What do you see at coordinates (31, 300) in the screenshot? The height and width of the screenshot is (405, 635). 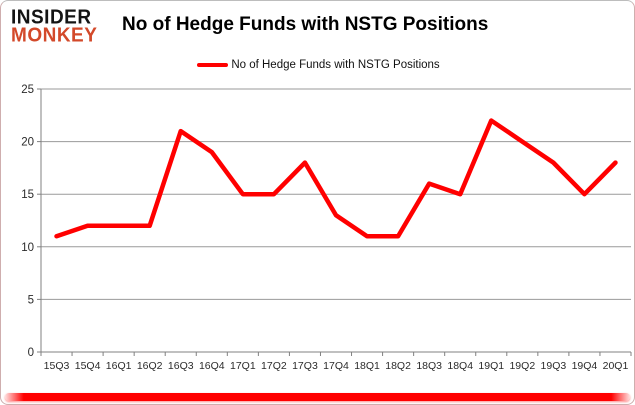 I see `y-axis-label: 5` at bounding box center [31, 300].